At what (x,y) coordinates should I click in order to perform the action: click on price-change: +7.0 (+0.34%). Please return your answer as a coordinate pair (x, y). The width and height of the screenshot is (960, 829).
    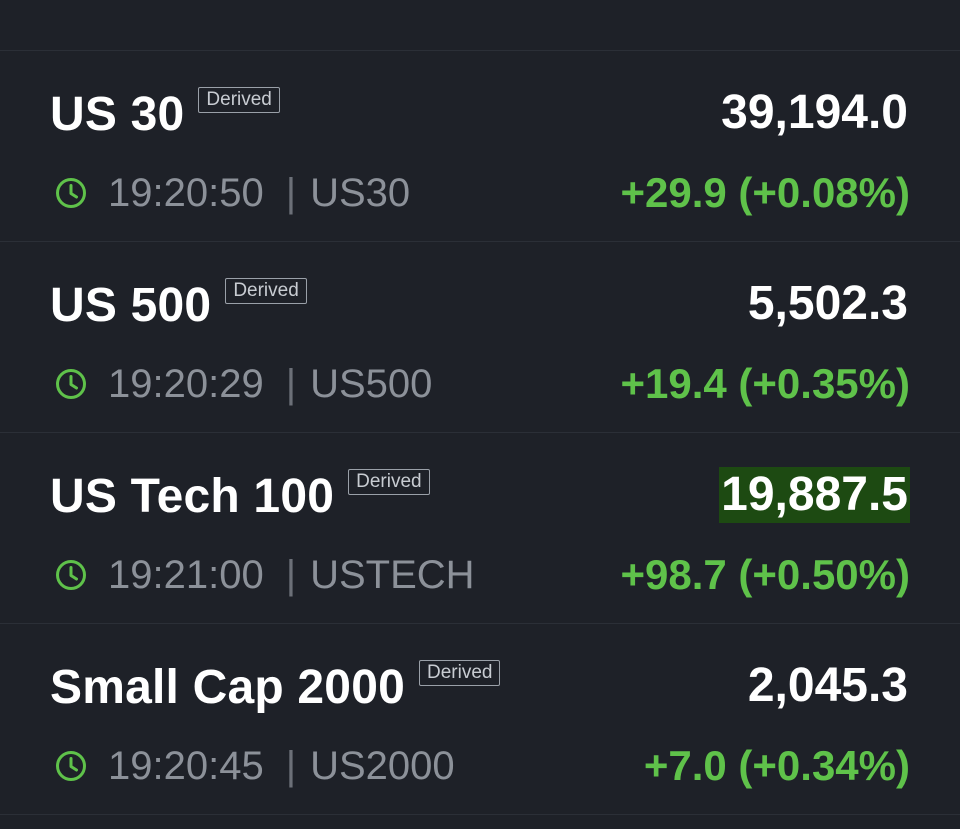
    Looking at the image, I should click on (776, 765).